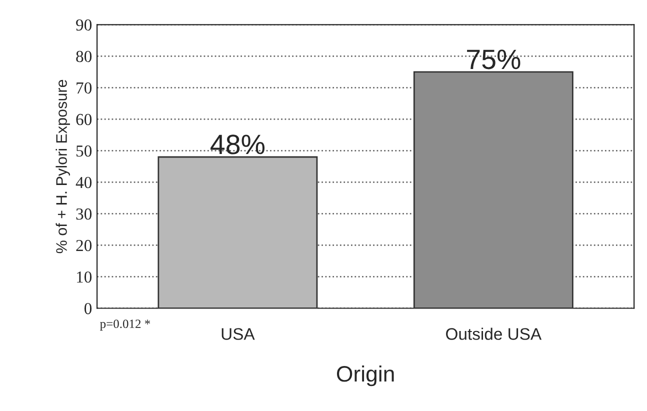  I want to click on x-tick-label: Outside USA, so click(494, 334).